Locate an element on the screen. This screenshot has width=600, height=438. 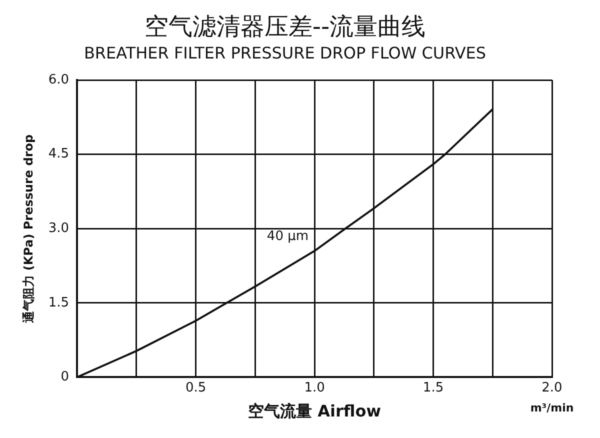
y-axis-title: 通气阻力 (KPa) Pressure drop is located at coordinates (28, 229).